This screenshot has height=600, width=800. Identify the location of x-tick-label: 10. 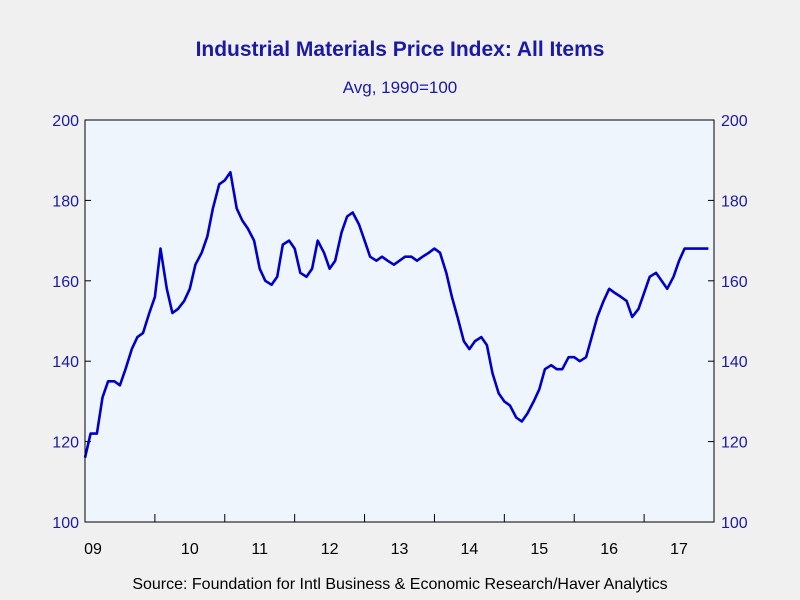
(190, 549).